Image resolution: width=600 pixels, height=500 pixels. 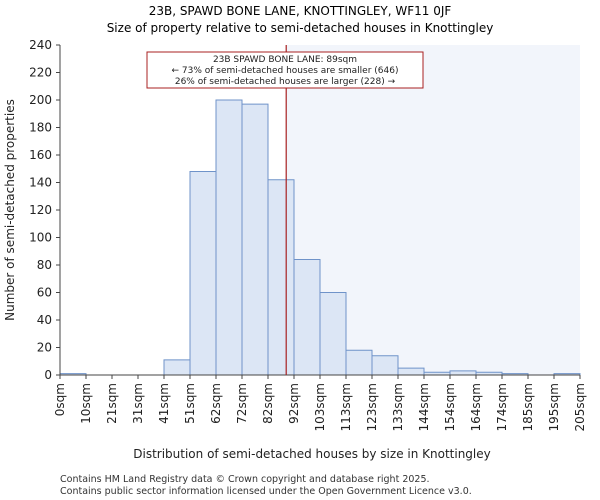 What do you see at coordinates (40, 155) in the screenshot?
I see `y-tick-label: 160` at bounding box center [40, 155].